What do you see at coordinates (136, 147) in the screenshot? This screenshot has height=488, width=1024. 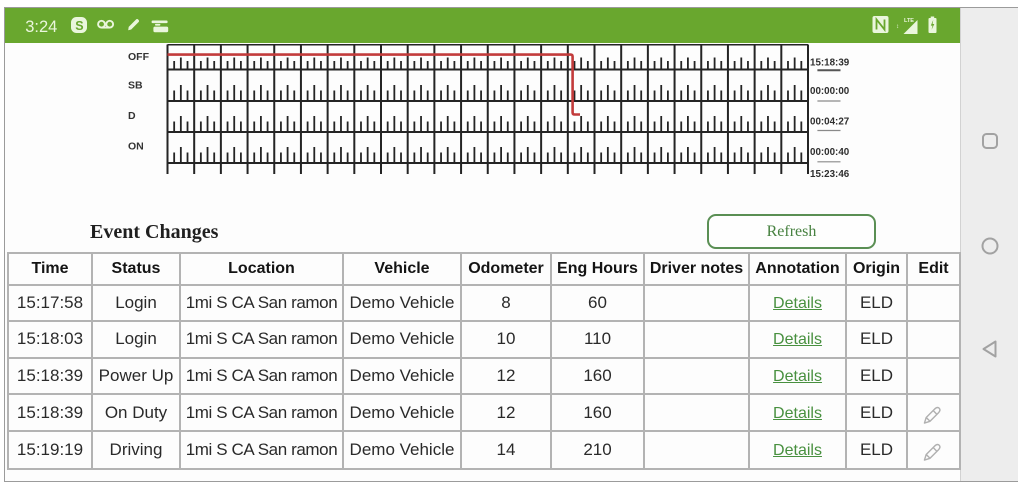 I see `svg-text: ON` at bounding box center [136, 147].